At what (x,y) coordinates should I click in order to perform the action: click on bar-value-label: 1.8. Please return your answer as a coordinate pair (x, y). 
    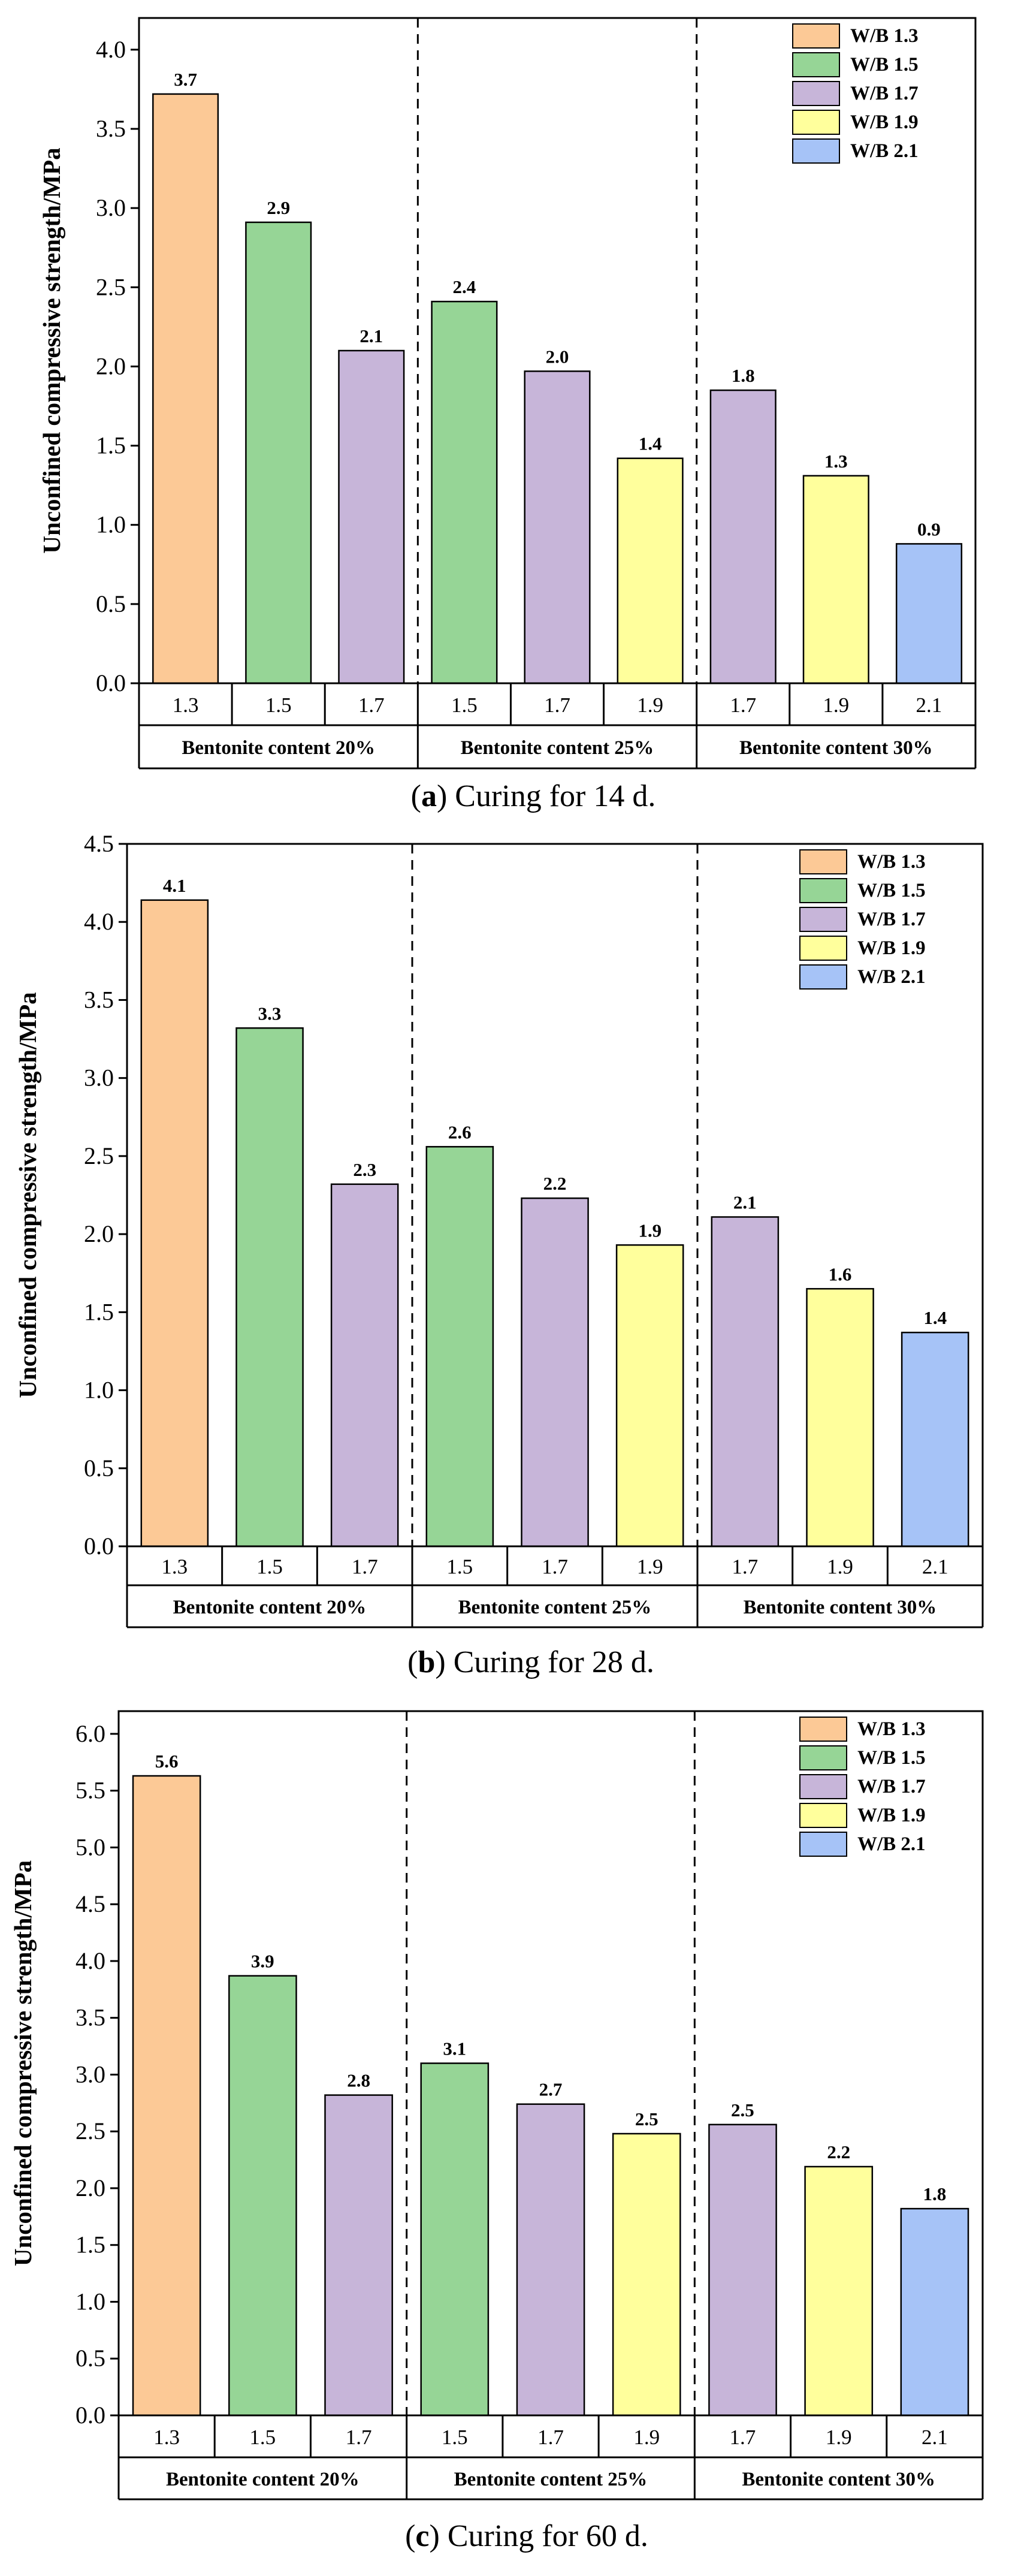
    Looking at the image, I should click on (743, 376).